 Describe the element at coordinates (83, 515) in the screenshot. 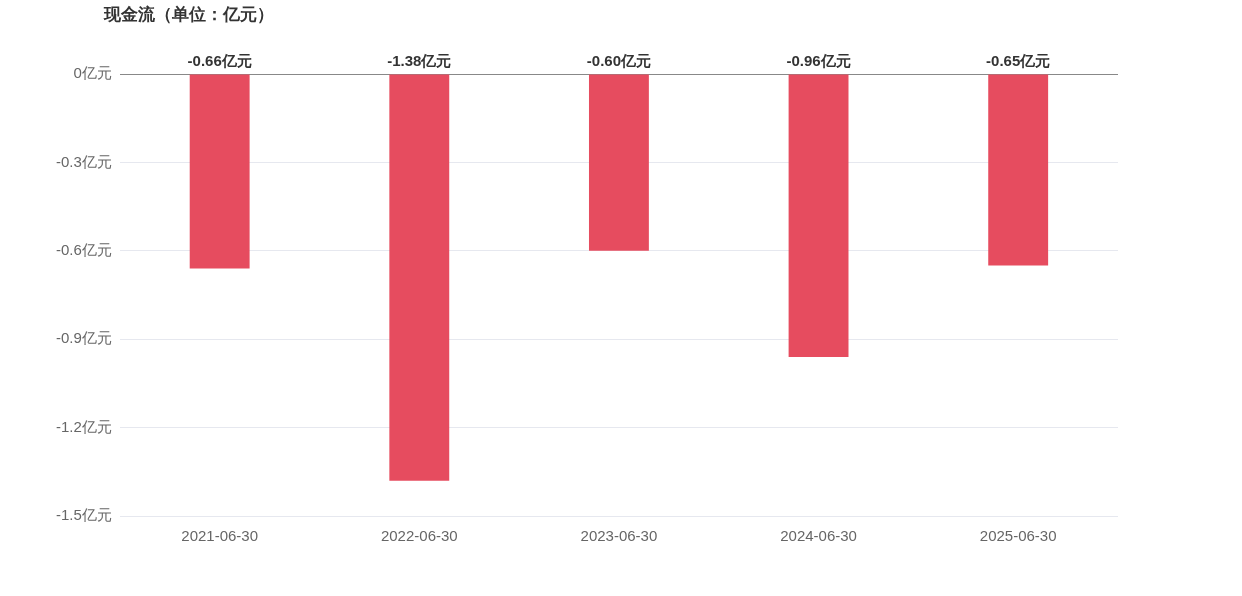

I see `y-tick-label: -1.5亿元` at that location.